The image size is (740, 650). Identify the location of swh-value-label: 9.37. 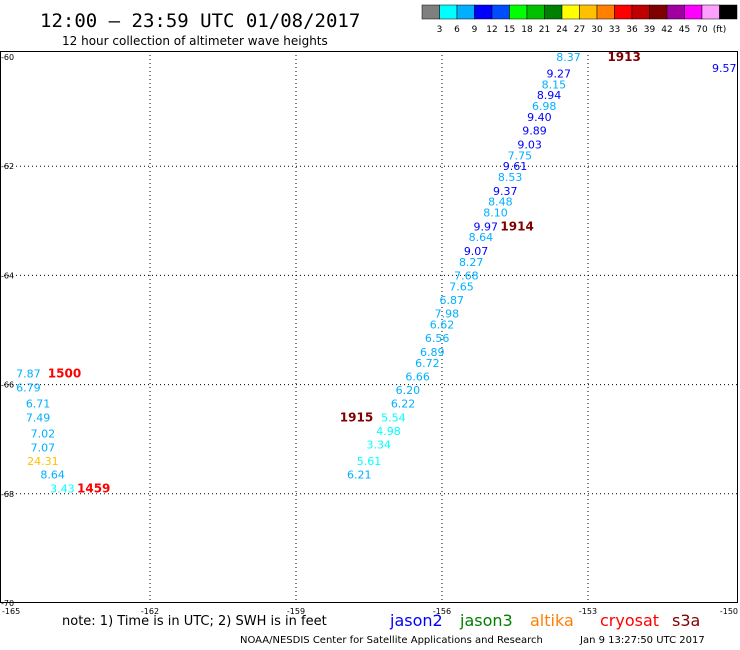
(505, 191).